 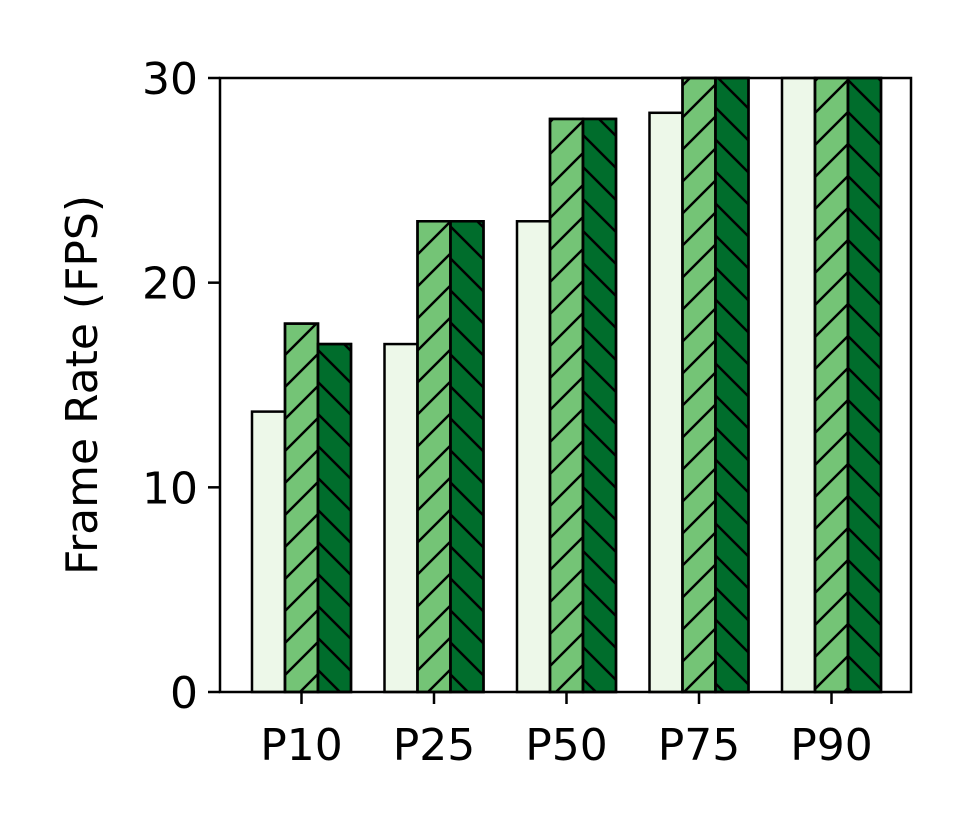 I want to click on y-tick-label: 0, so click(x=184, y=693).